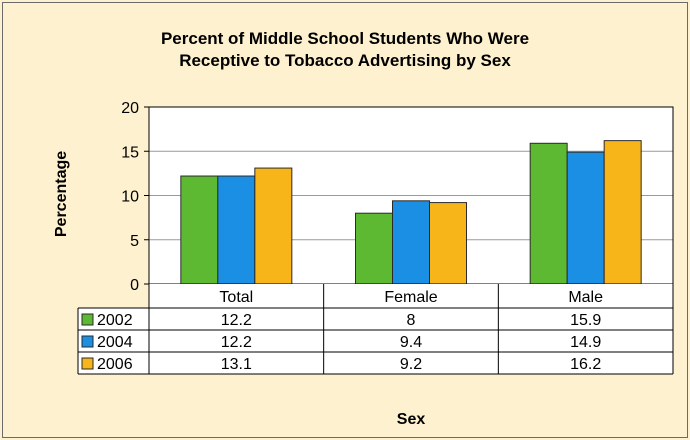 Image resolution: width=690 pixels, height=440 pixels. Describe the element at coordinates (236, 364) in the screenshot. I see `table-cell: 13.1` at that location.